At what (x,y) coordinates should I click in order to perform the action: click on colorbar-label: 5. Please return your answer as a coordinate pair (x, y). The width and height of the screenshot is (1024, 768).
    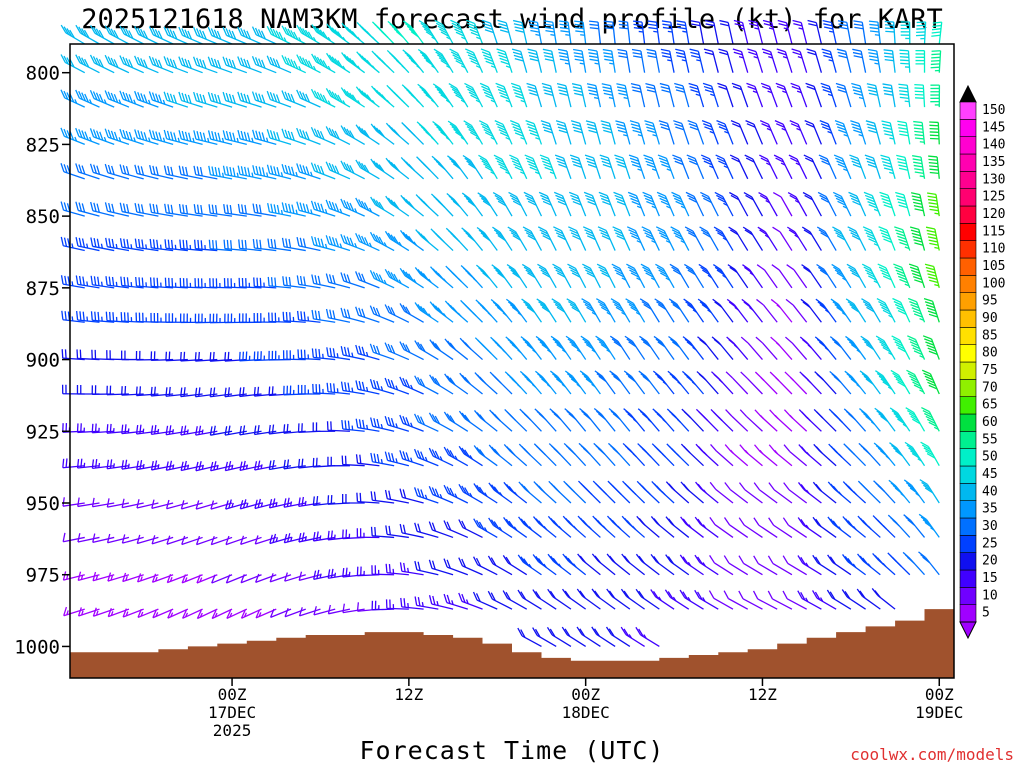
    Looking at the image, I should click on (986, 613).